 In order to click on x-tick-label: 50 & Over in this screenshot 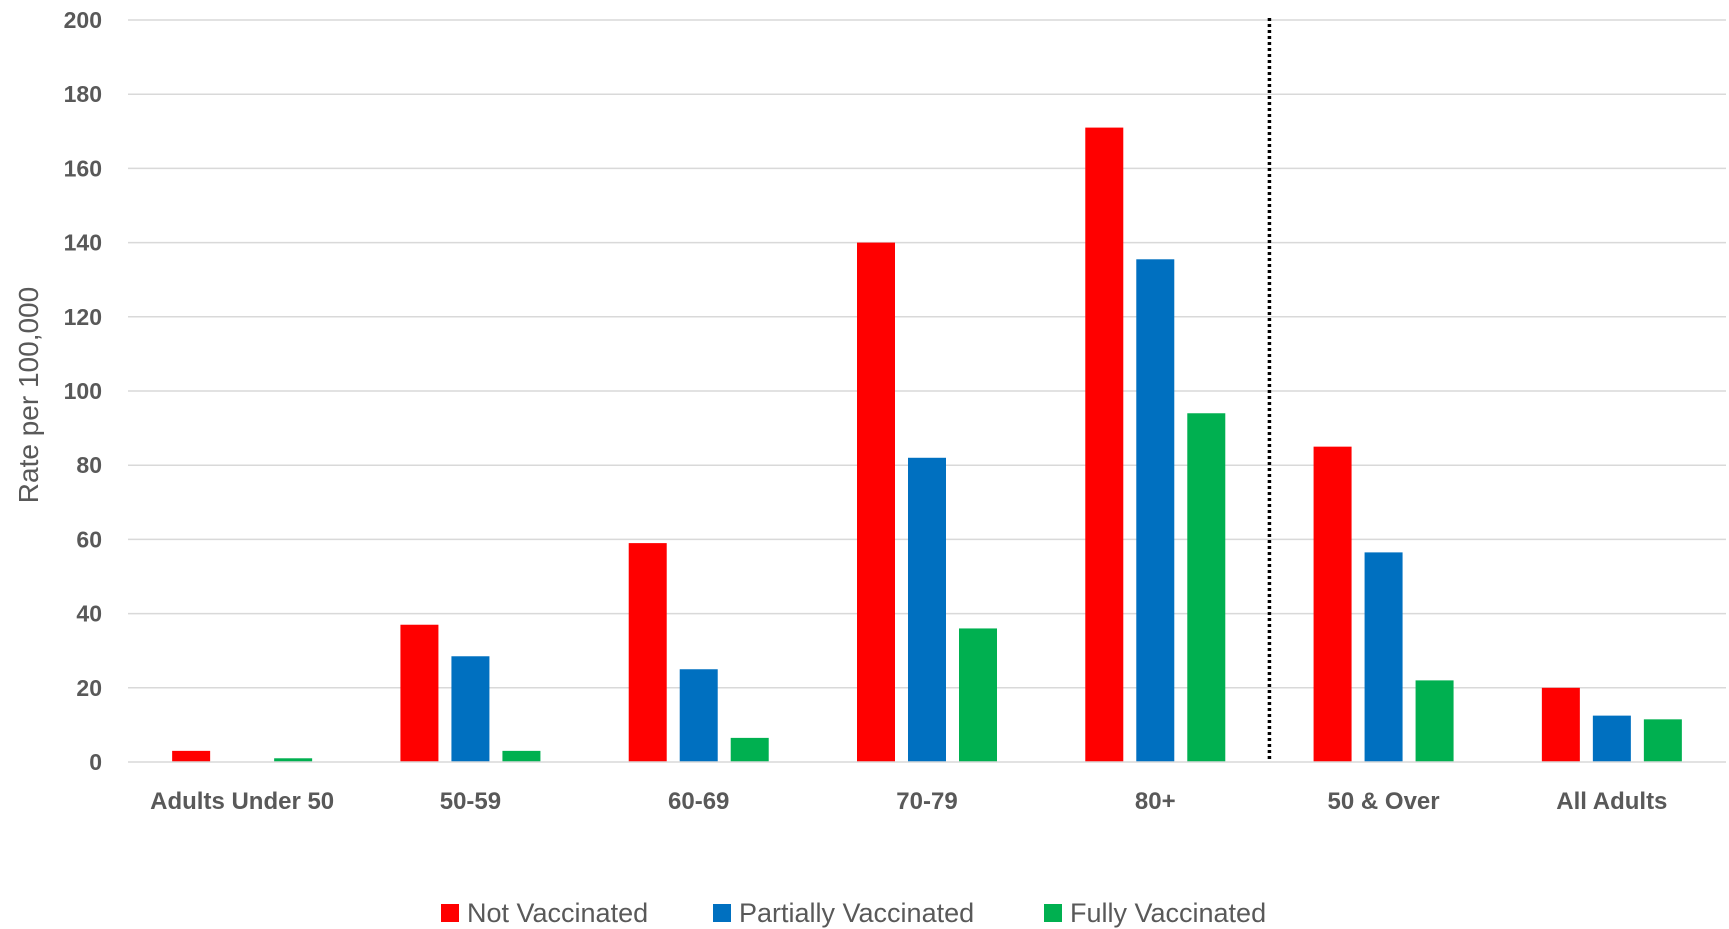, I will do `click(1384, 801)`.